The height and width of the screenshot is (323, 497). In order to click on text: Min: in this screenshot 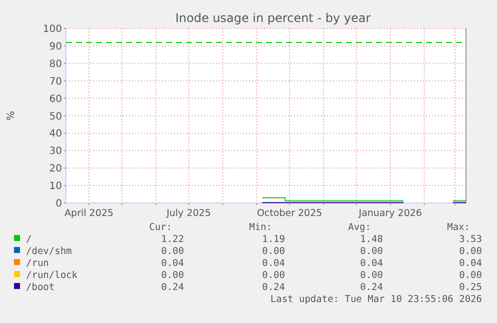, I will do `click(260, 227)`.